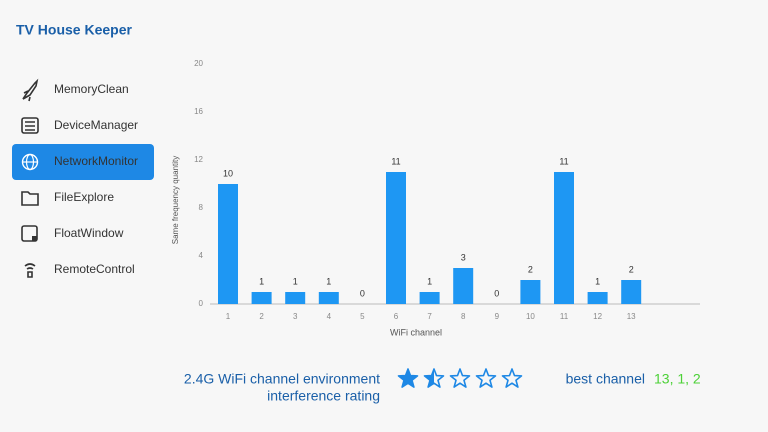 The image size is (768, 432). Describe the element at coordinates (96, 161) in the screenshot. I see `menu-item: NetworkMonitor` at that location.